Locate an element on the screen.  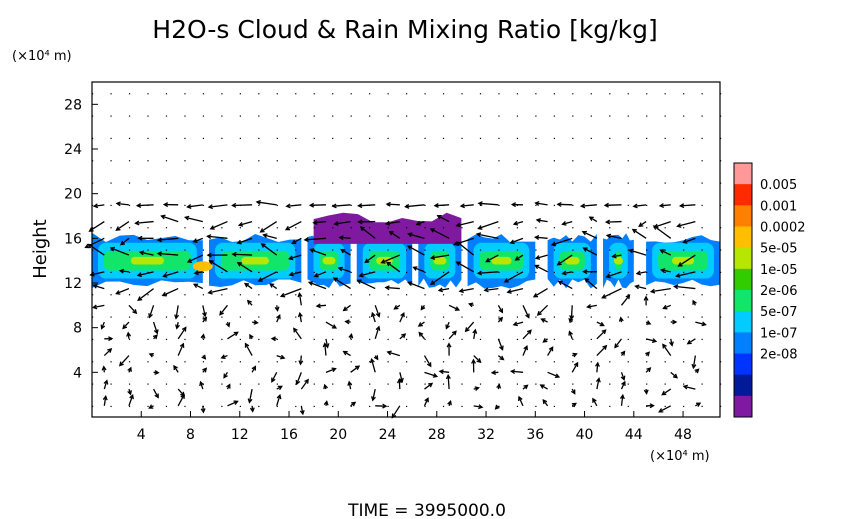
x-tick-label: 20 is located at coordinates (338, 435).